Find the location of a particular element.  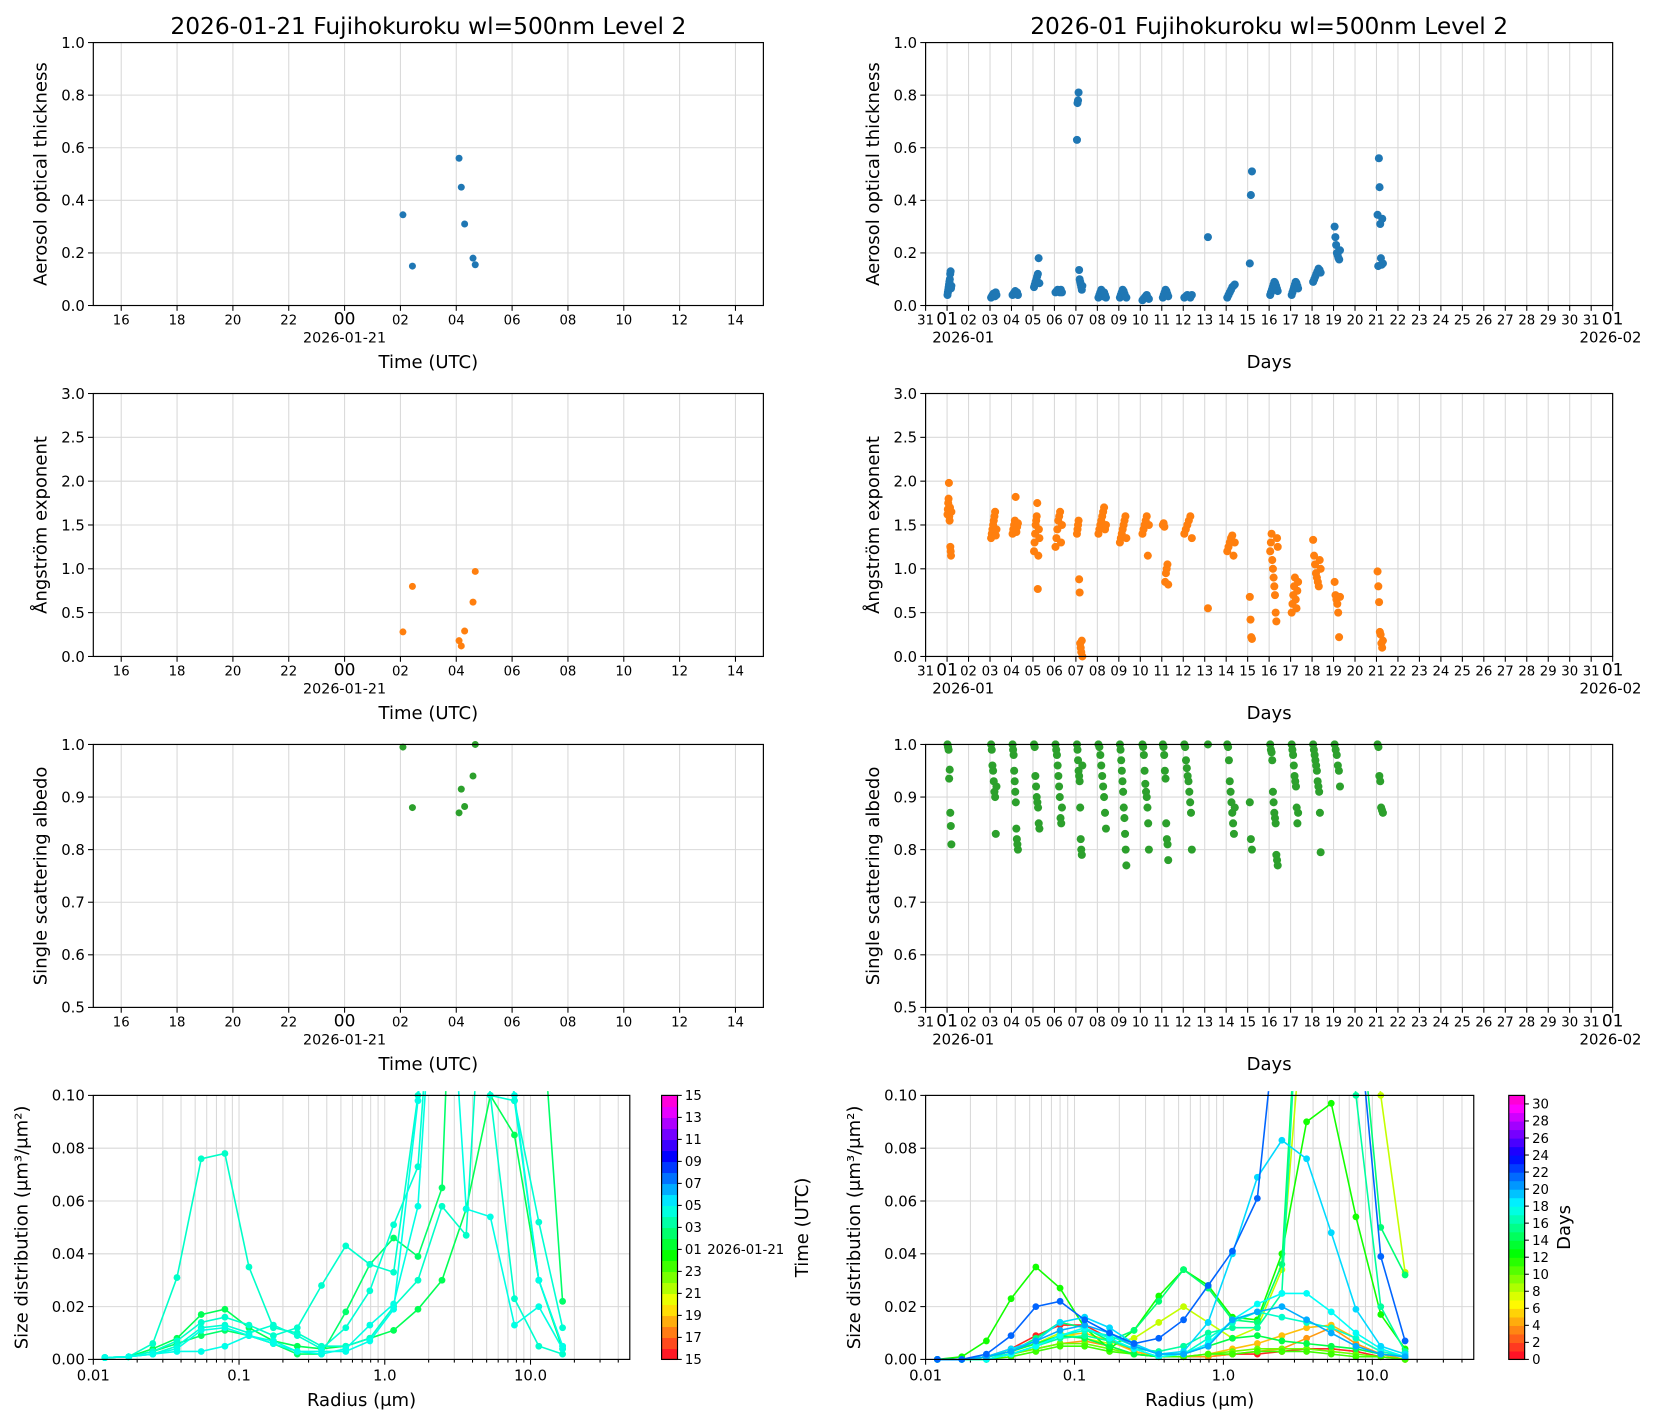

y-tick-label: 0.04 is located at coordinates (68, 1254).